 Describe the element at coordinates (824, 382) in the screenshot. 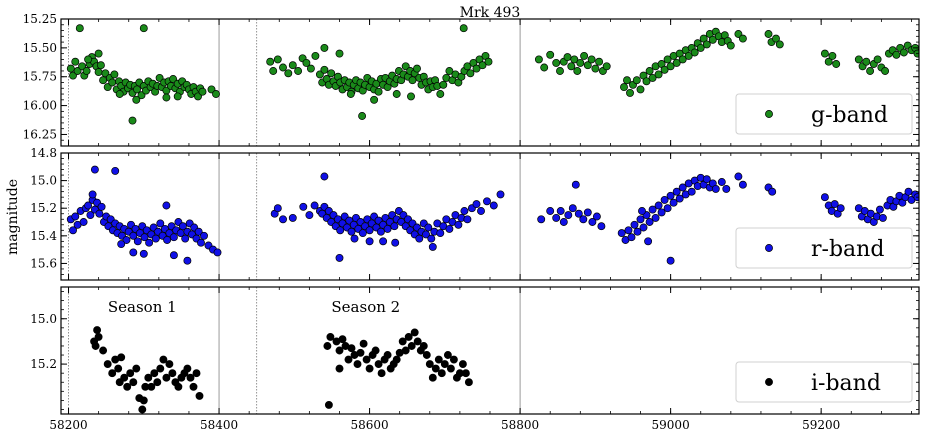

I see `legend-box` at that location.